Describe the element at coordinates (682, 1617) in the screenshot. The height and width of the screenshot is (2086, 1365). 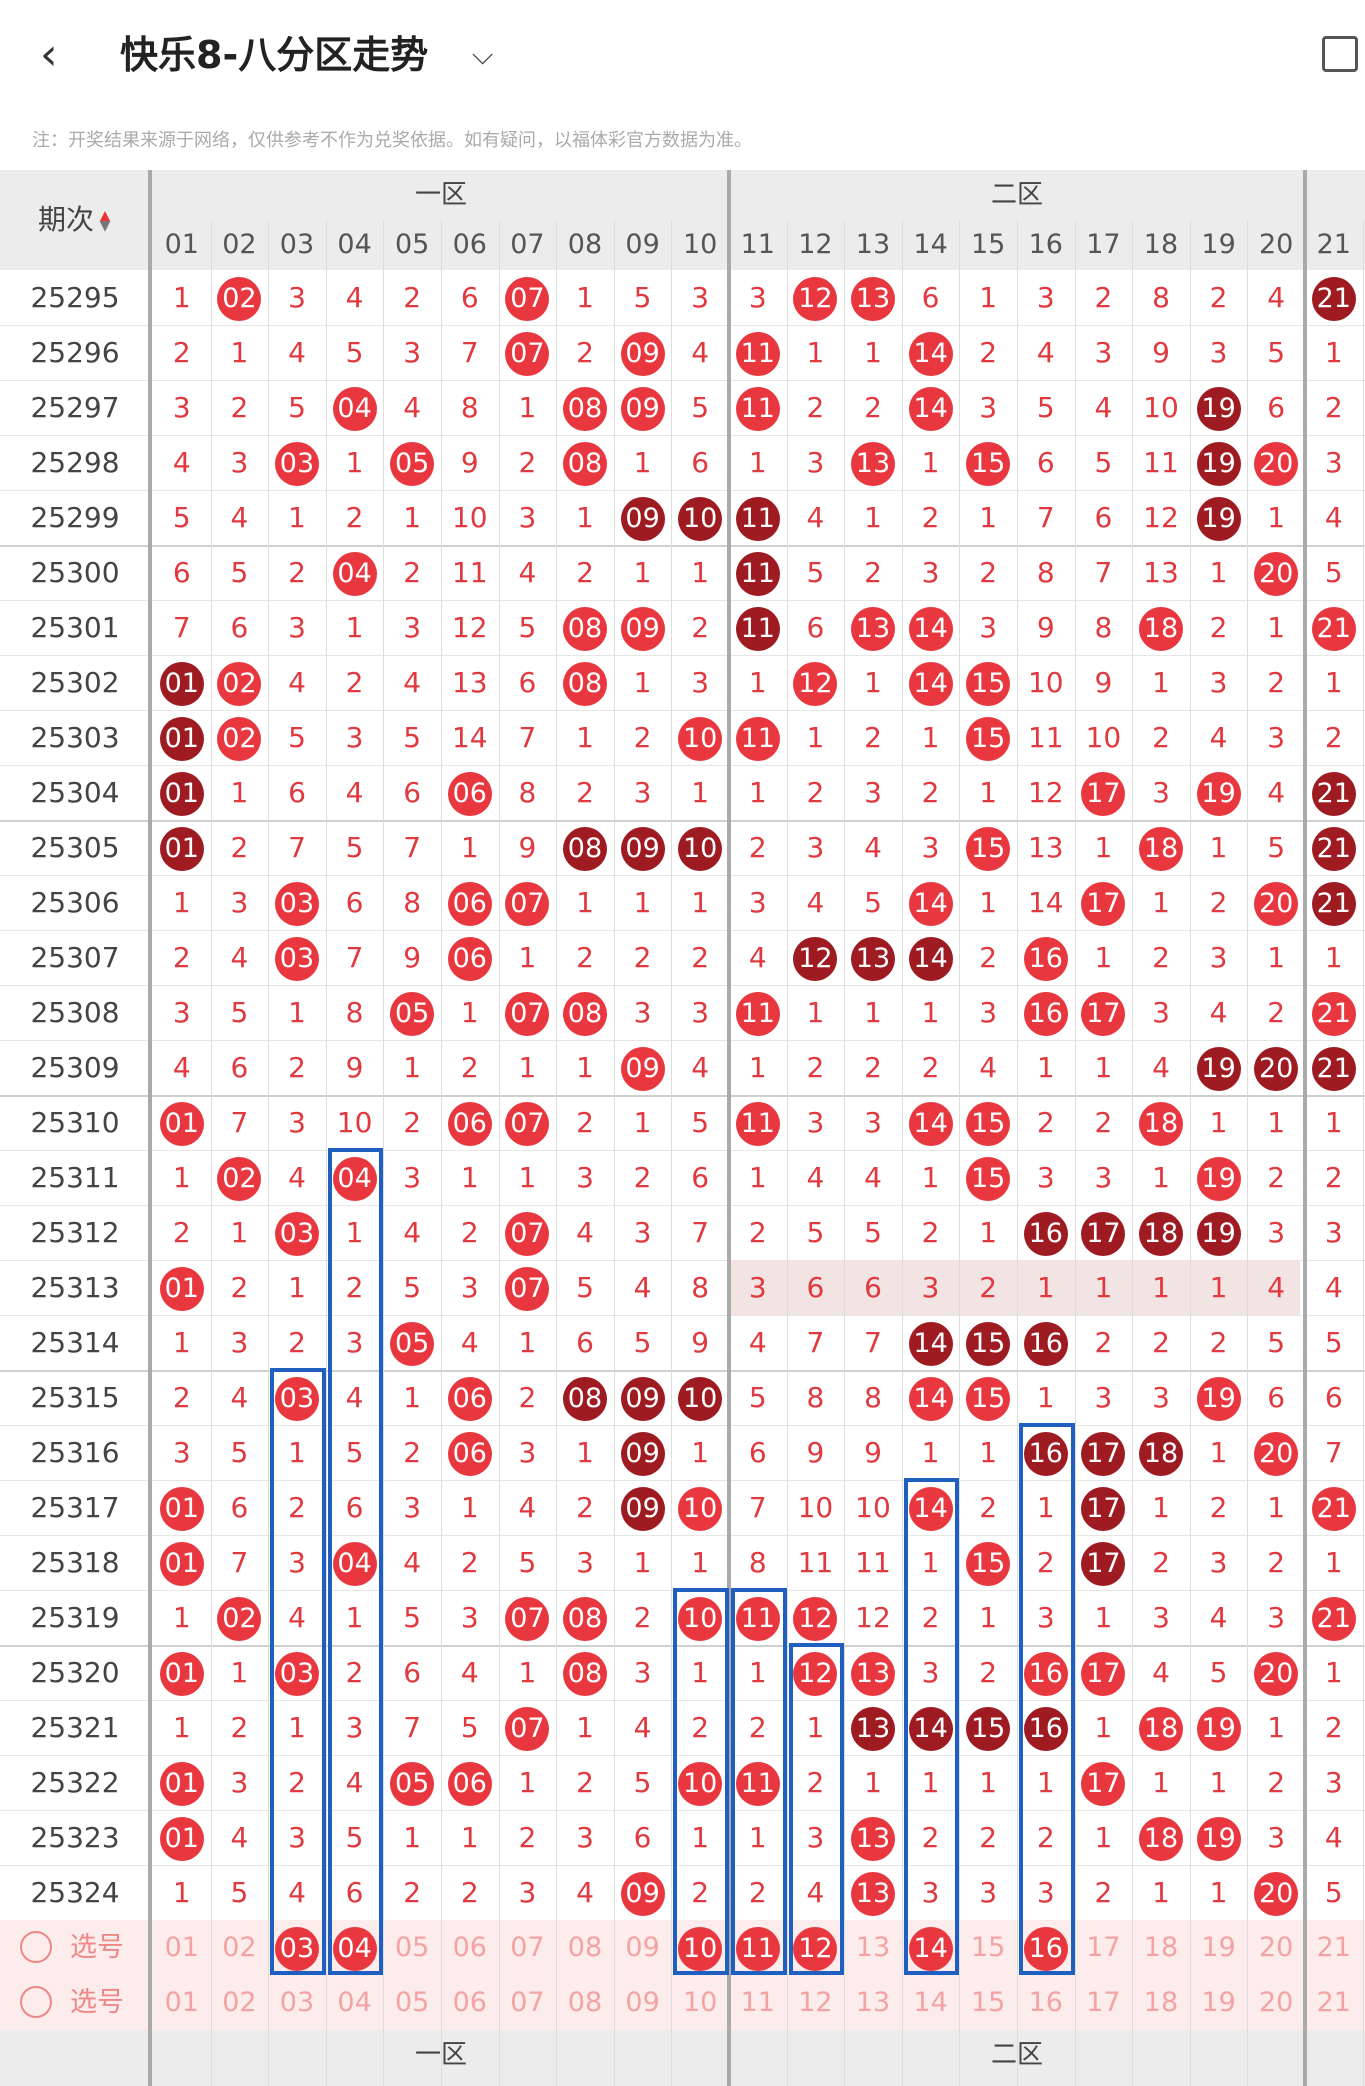
I see `table-row: 25319 1 02 4 1 5 3 07 08 2 10 11 12 12 2 1 3 1 3 4 3 21` at that location.